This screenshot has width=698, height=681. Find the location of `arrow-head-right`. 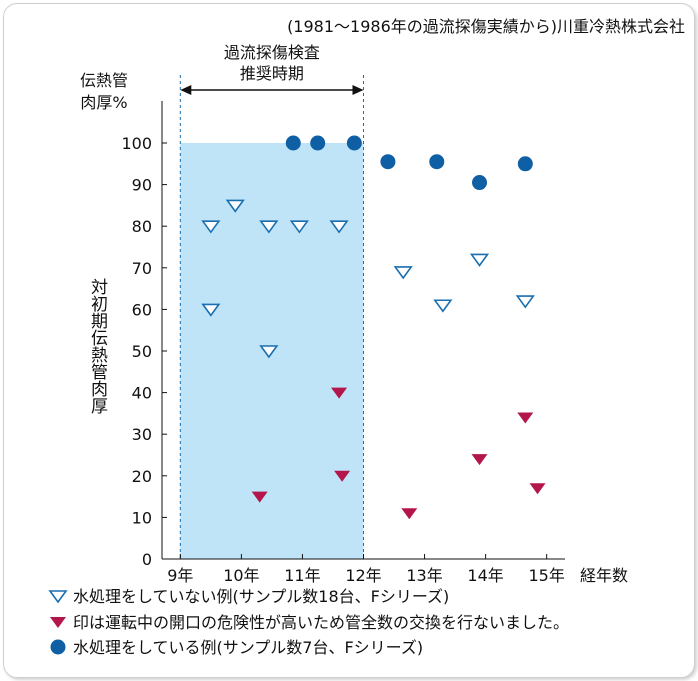

arrow-head-right is located at coordinates (358, 90).